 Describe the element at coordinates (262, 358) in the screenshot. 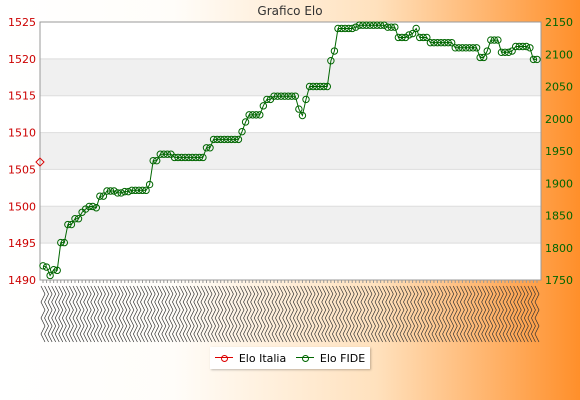

I see `legend-label-elo-italia: Elo Italia` at that location.